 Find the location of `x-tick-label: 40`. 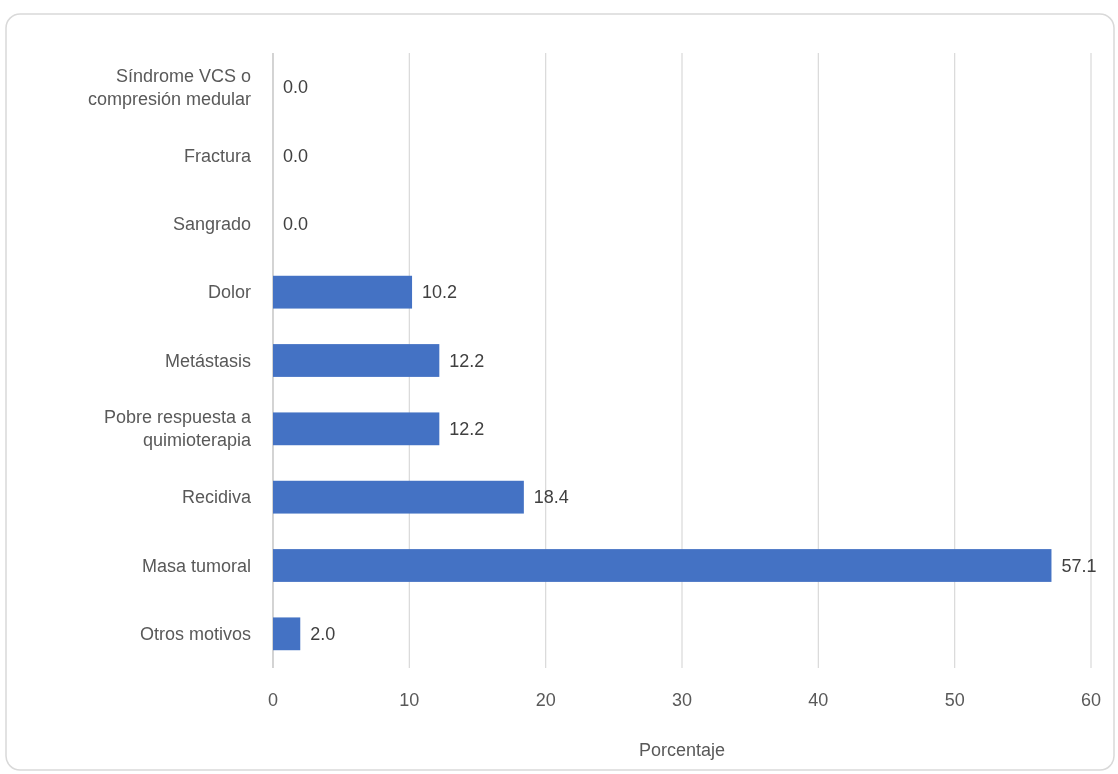

x-tick-label: 40 is located at coordinates (818, 700).